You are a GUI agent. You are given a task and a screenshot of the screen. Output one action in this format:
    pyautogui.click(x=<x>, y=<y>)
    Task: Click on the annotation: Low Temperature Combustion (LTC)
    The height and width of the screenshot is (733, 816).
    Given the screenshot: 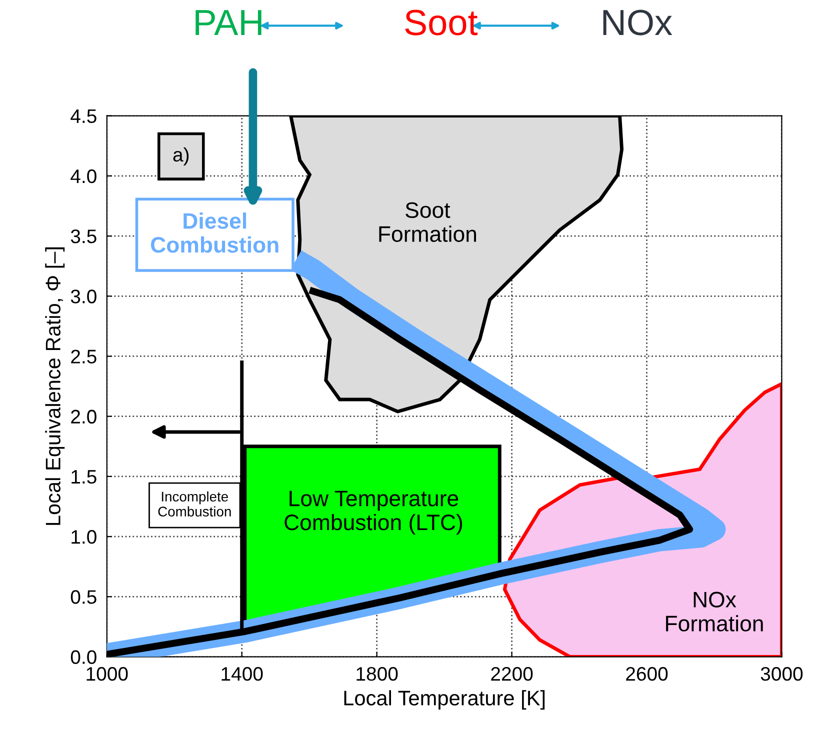 What is the action you would take?
    pyautogui.click(x=373, y=512)
    